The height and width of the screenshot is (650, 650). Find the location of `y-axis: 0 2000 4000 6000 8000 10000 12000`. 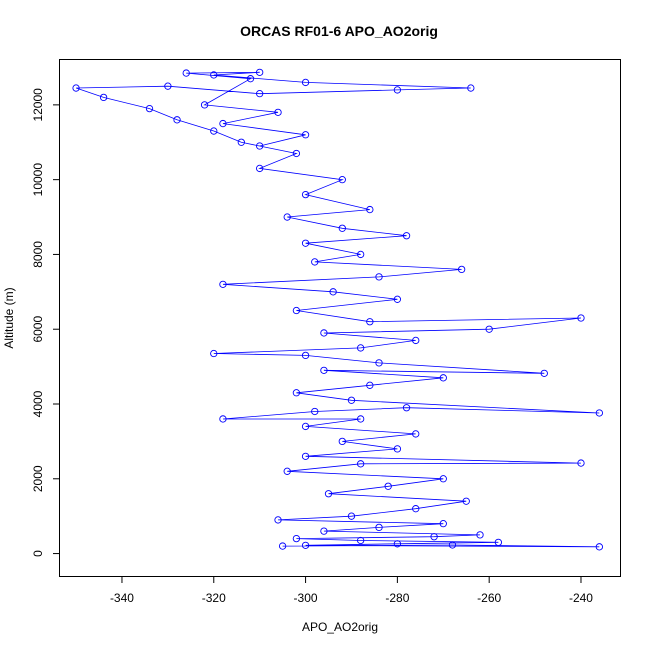

y-axis: 0 2000 4000 6000 8000 10000 12000 is located at coordinates (45, 322).